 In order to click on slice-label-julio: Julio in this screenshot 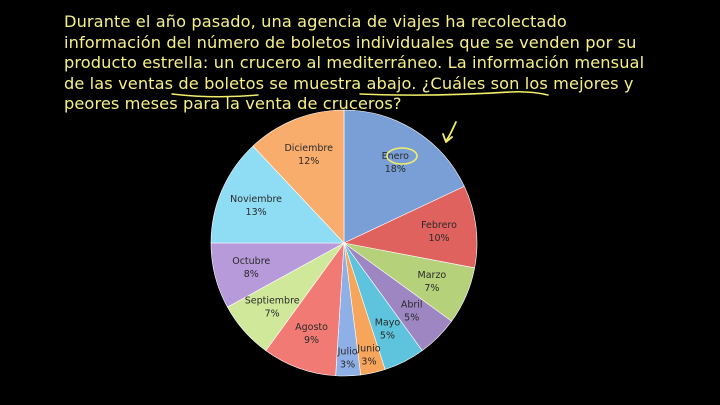, I will do `click(347, 351)`.